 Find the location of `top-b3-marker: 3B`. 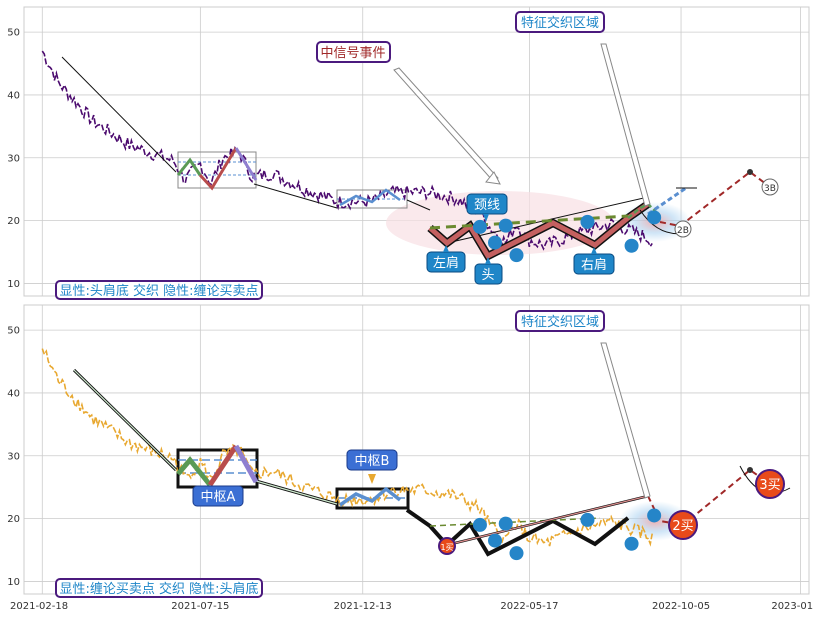

top-b3-marker: 3B is located at coordinates (770, 187).